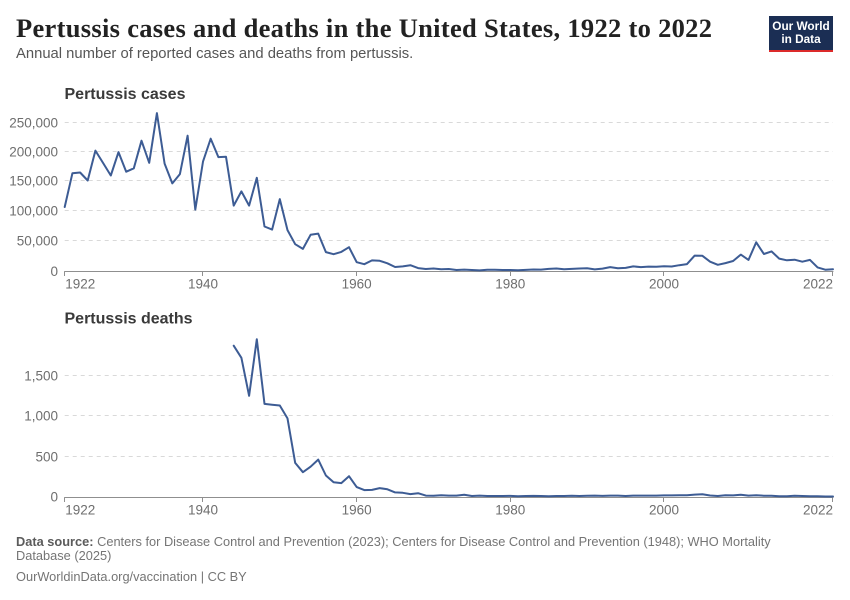 This screenshot has width=850, height=600. Describe the element at coordinates (129, 319) in the screenshot. I see `svg-text: Pertussis deaths` at that location.